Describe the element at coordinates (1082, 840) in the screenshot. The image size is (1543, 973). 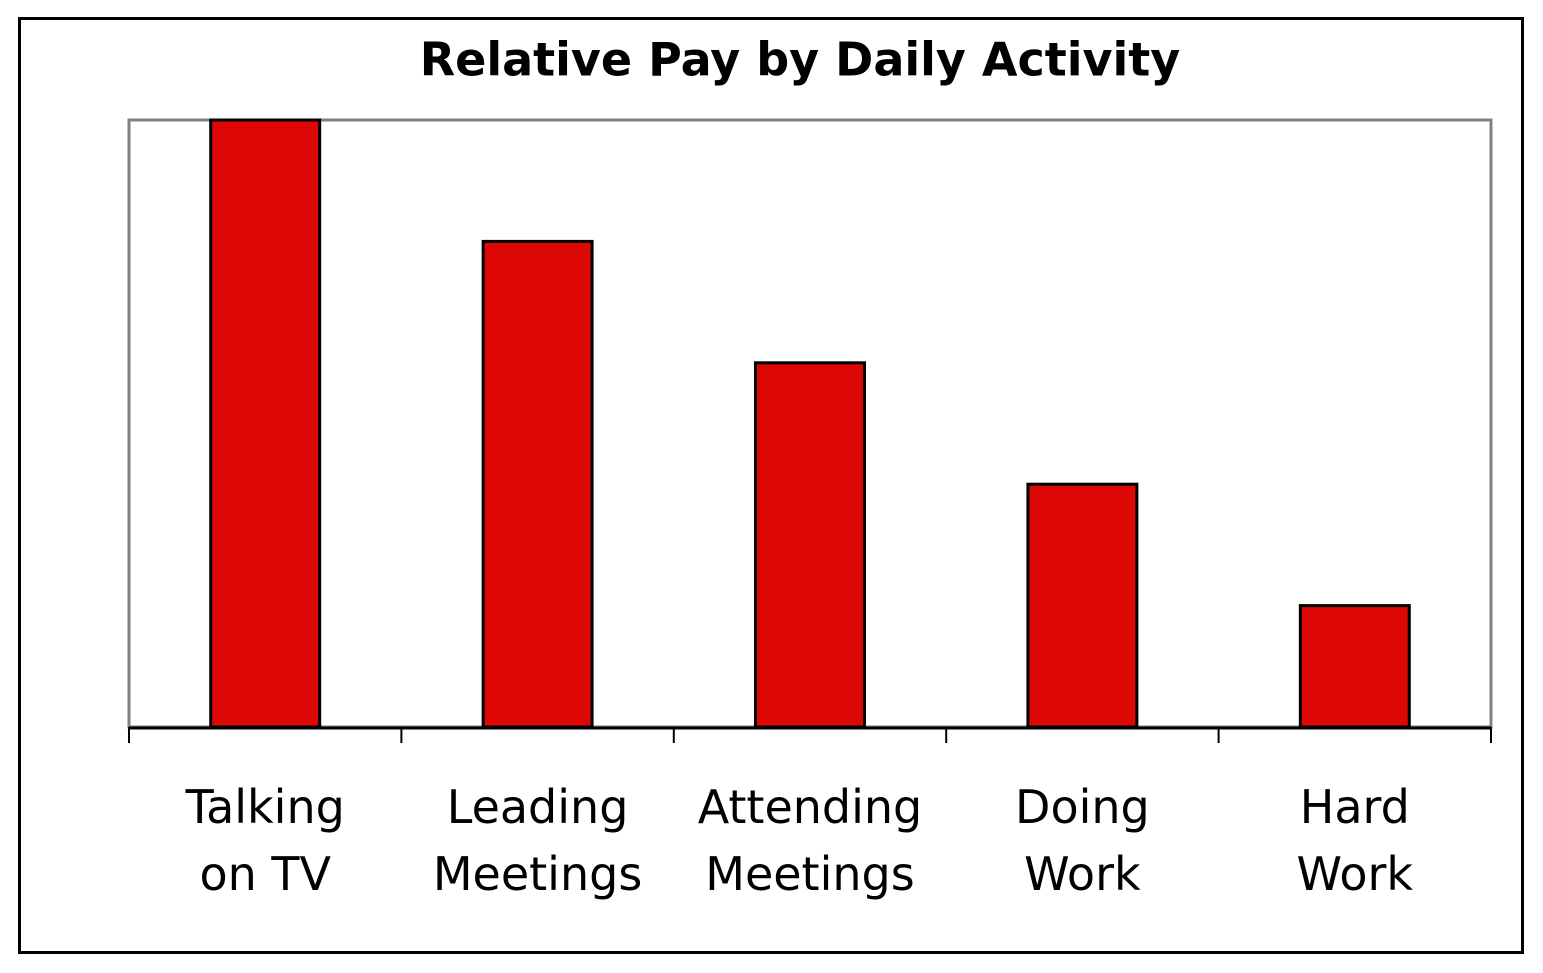
I see `x-tick-label: Doing Work` at that location.